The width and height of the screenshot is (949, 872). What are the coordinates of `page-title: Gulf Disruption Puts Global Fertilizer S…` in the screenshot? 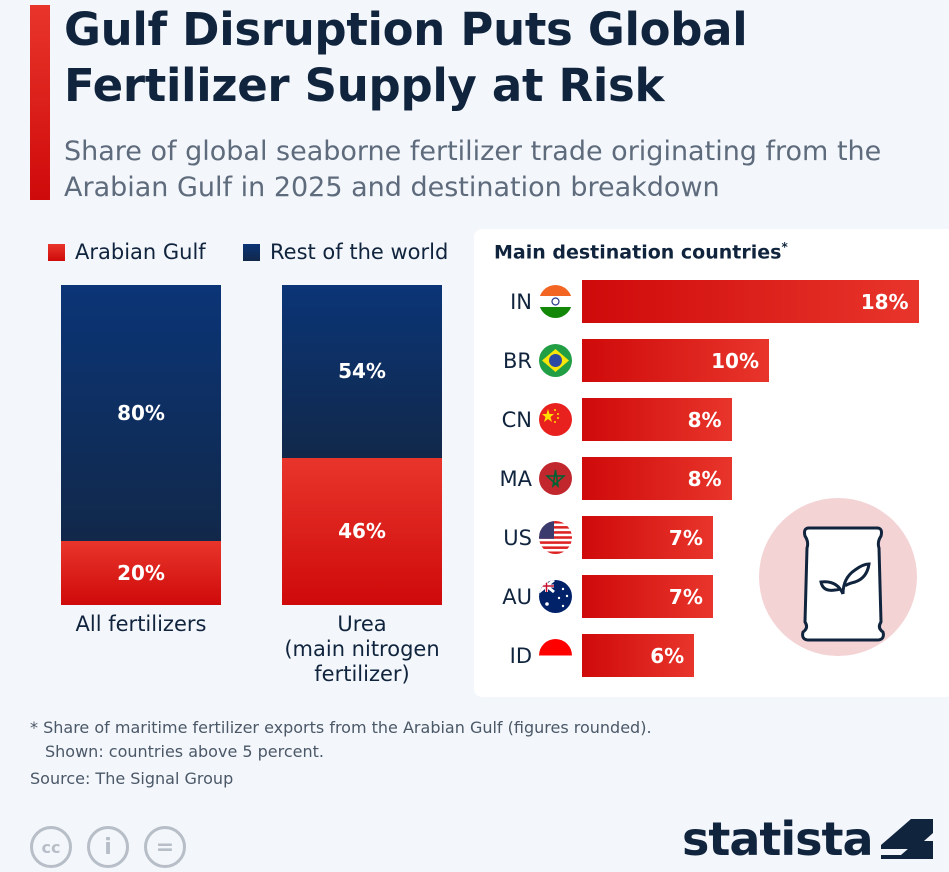 It's located at (406, 57).